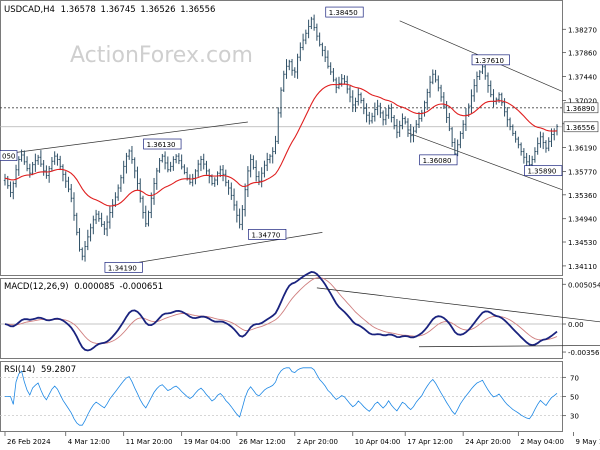 The width and height of the screenshot is (600, 450). Describe the element at coordinates (582, 78) in the screenshot. I see `price-tick-label: 1.37440` at that location.